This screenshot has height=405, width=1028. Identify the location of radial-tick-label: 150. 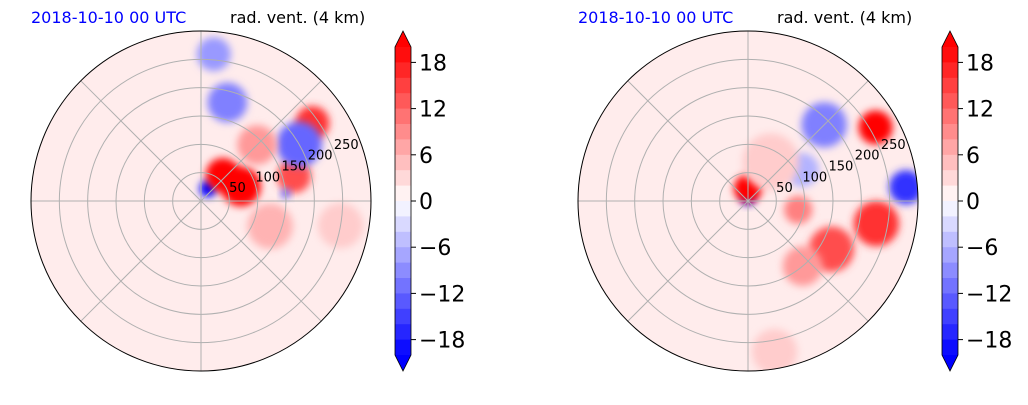
(841, 166).